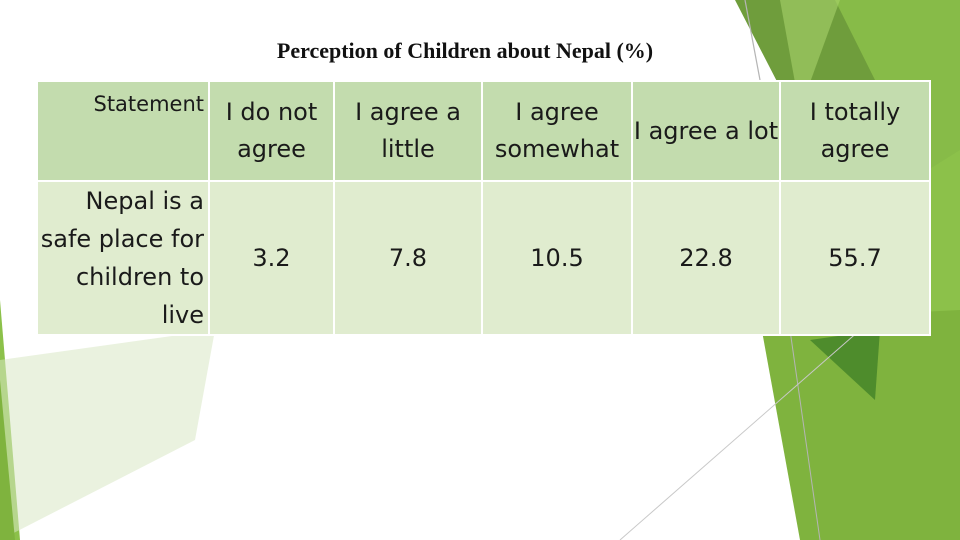 Image resolution: width=960 pixels, height=540 pixels. What do you see at coordinates (706, 131) in the screenshot?
I see `column-header-agree-lot: I agree a lot` at bounding box center [706, 131].